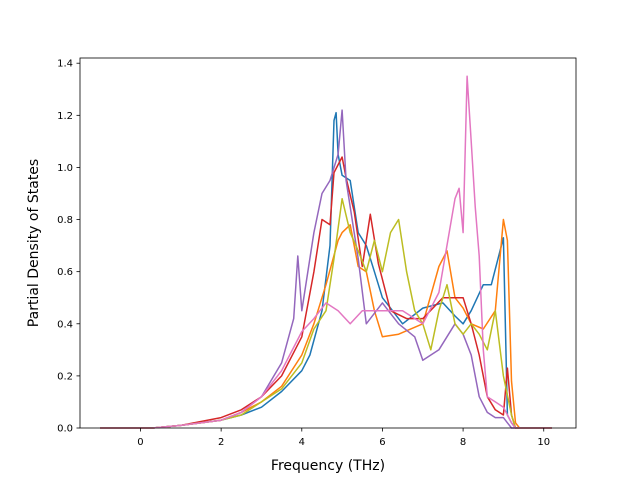 Image resolution: width=640 pixels, height=480 pixels. What do you see at coordinates (65, 116) in the screenshot?
I see `y-tick-label-6: 1.2` at bounding box center [65, 116].